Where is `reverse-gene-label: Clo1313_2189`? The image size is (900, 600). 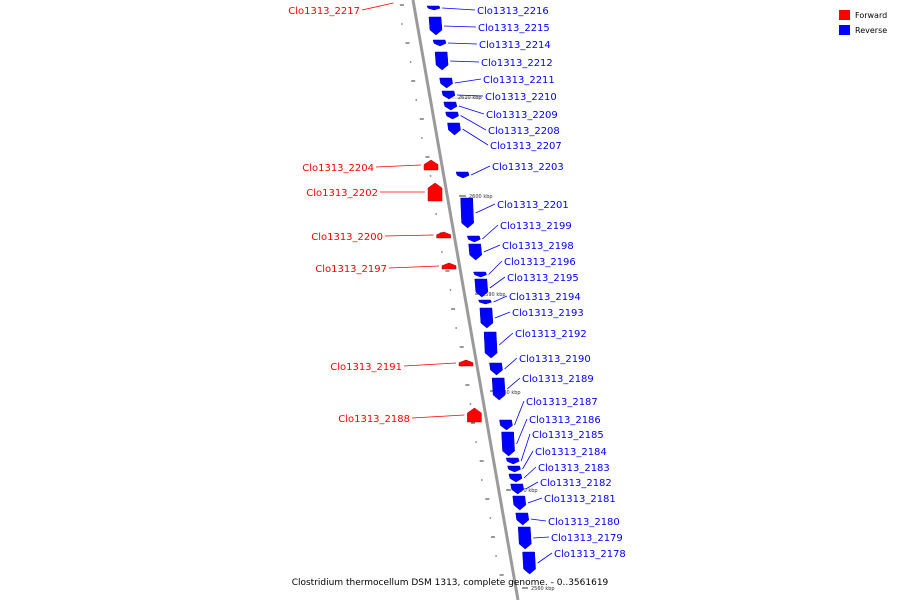 reverse-gene-label: Clo1313_2189 is located at coordinates (558, 379).